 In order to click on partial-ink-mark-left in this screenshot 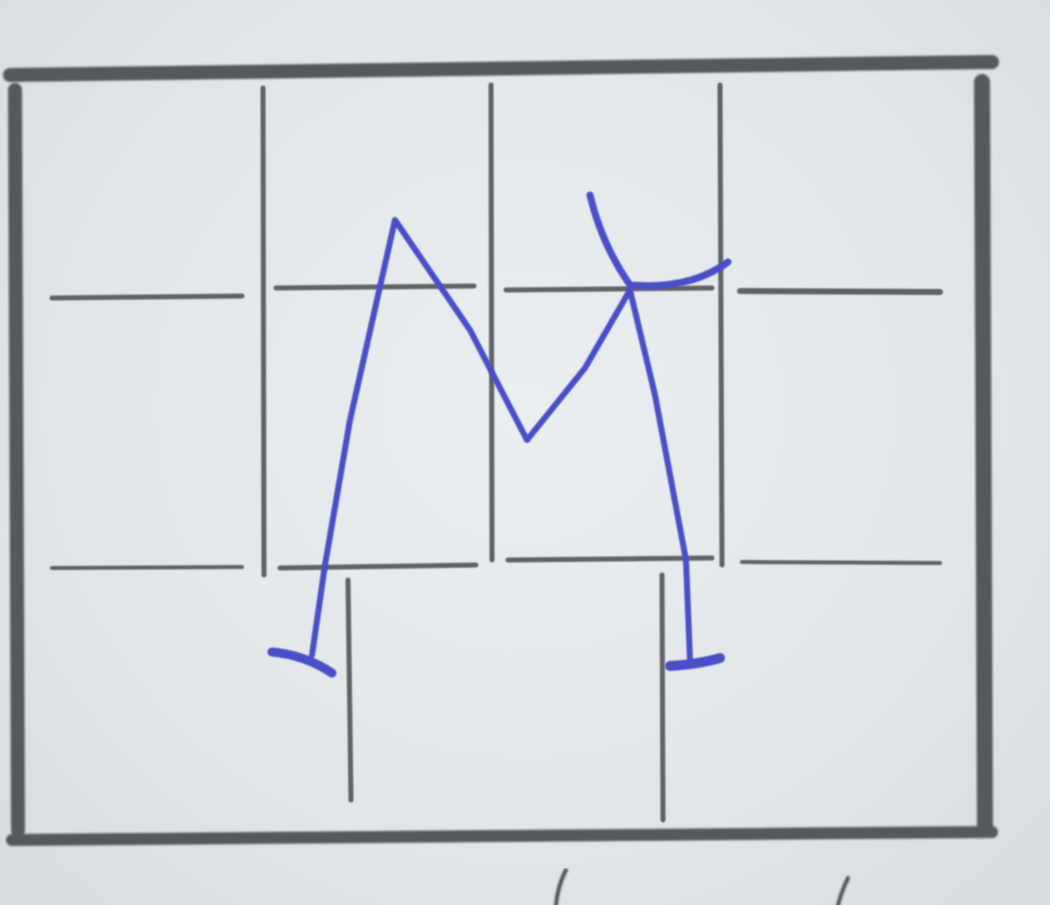, I will do `click(561, 886)`.